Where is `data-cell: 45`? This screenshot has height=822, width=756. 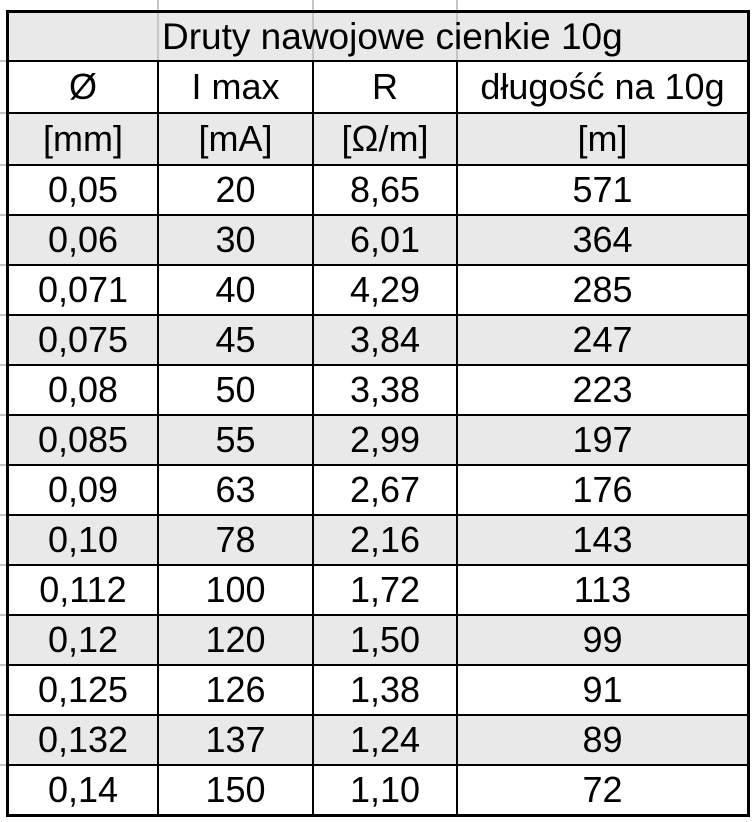 data-cell: 45 is located at coordinates (235, 340).